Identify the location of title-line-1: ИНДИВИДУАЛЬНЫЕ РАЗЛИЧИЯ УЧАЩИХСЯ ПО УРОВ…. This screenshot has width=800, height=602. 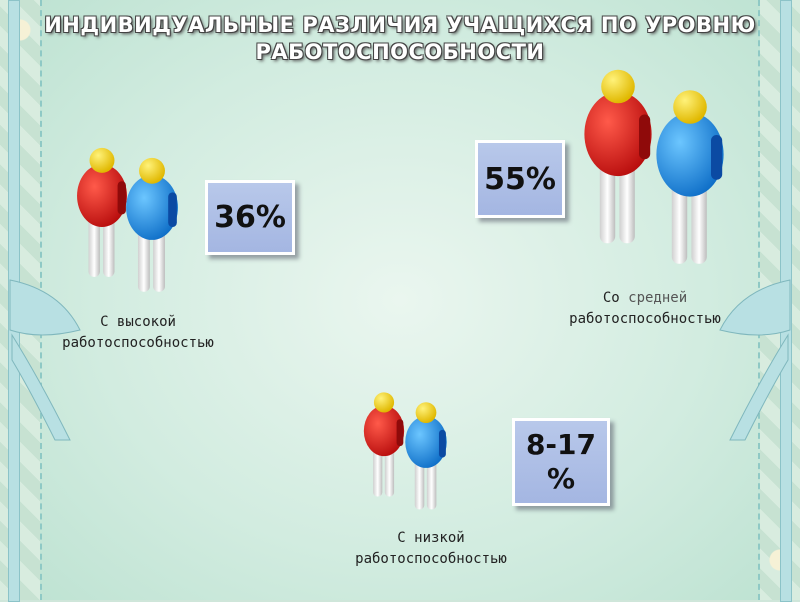
(400, 25).